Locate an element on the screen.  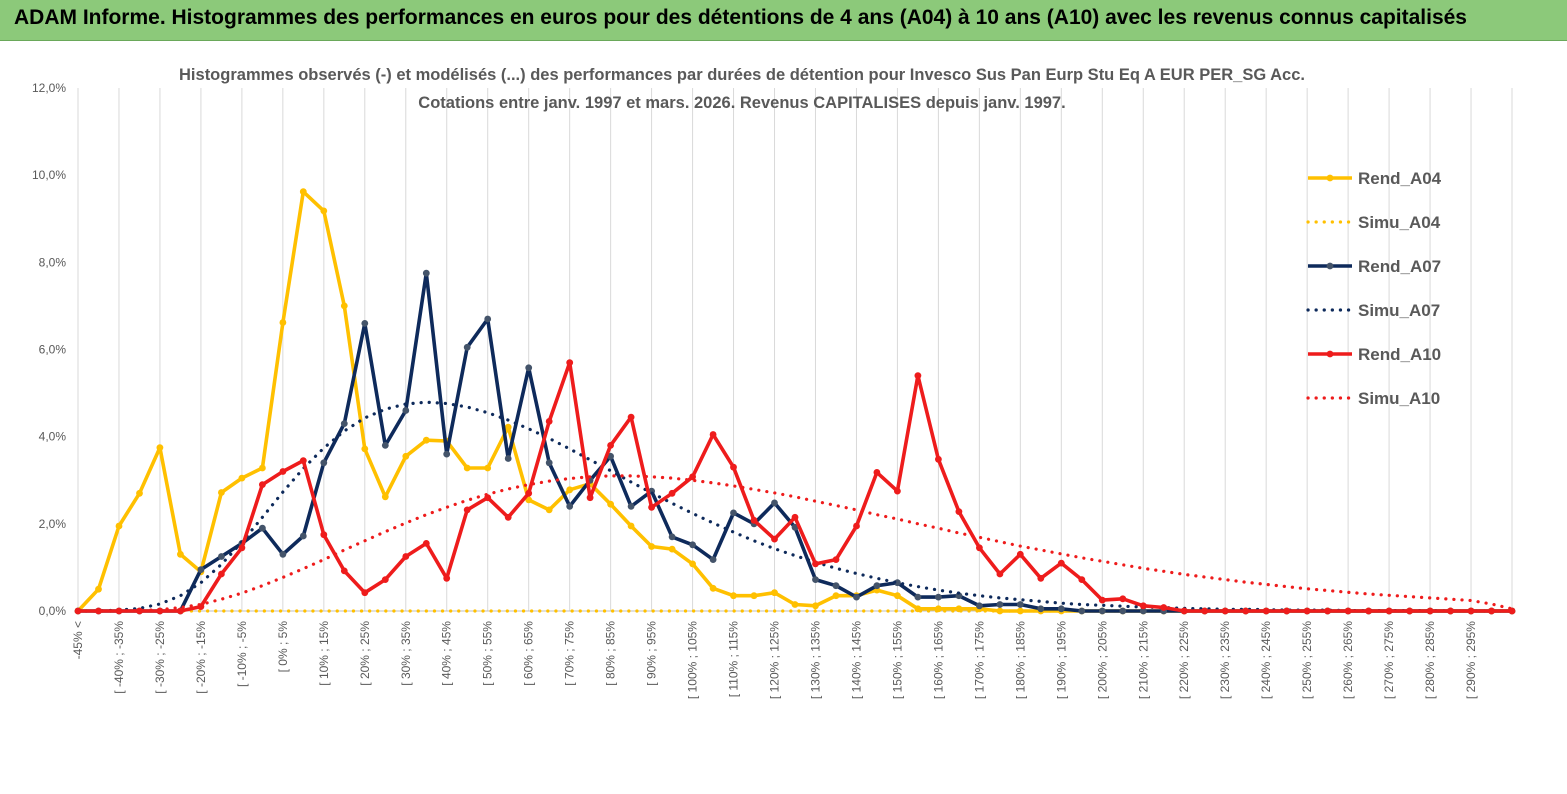
x-tick-label: [ 100% ; 105% is located at coordinates (693, 660).